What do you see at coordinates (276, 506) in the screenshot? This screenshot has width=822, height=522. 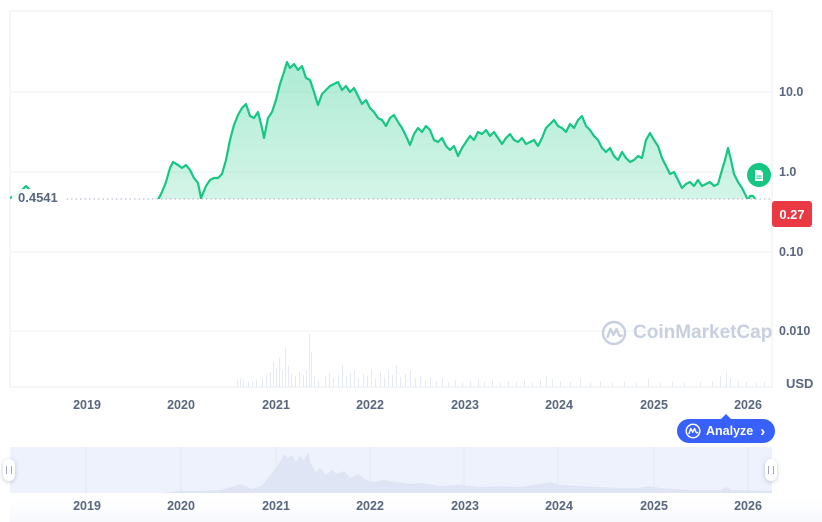 I see `nav-tick-2021: 2021` at bounding box center [276, 506].